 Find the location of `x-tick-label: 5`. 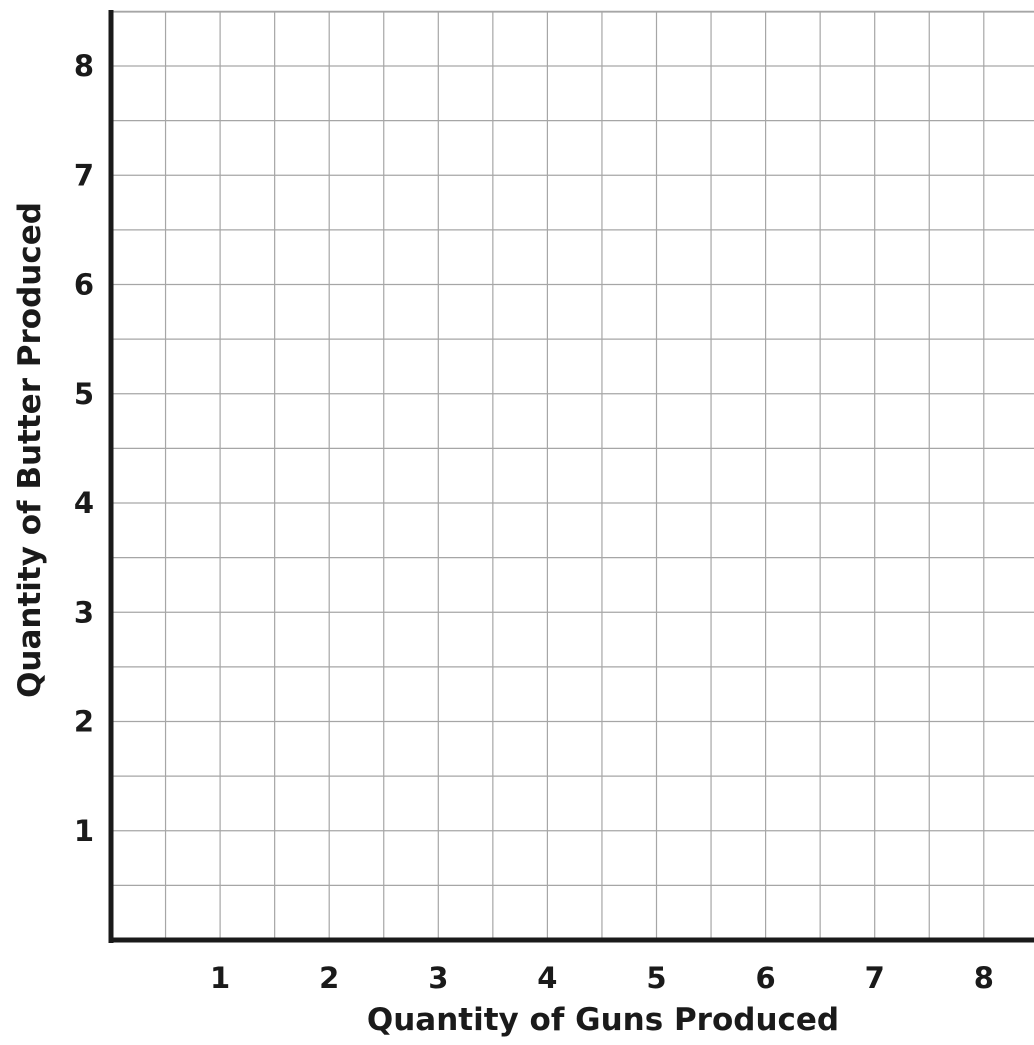

x-tick-label: 5 is located at coordinates (656, 978).